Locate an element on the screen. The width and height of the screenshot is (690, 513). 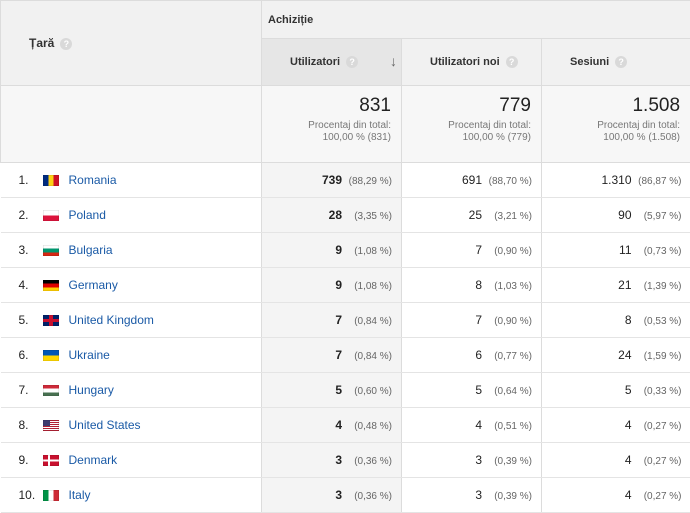
gb-flag-icon is located at coordinates (51, 320).